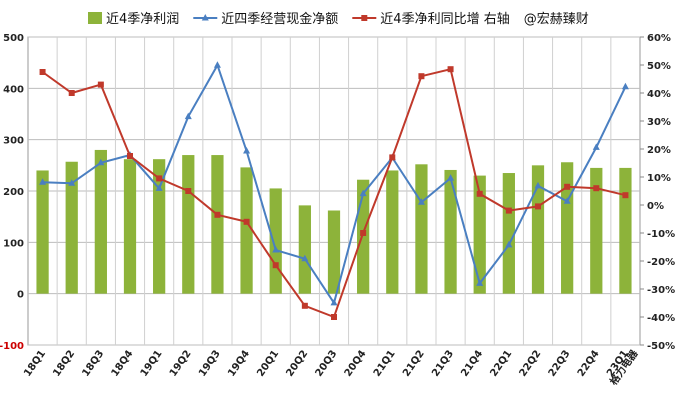  Describe the element at coordinates (142, 19) in the screenshot. I see `legend-label: 近4季净利润` at that location.